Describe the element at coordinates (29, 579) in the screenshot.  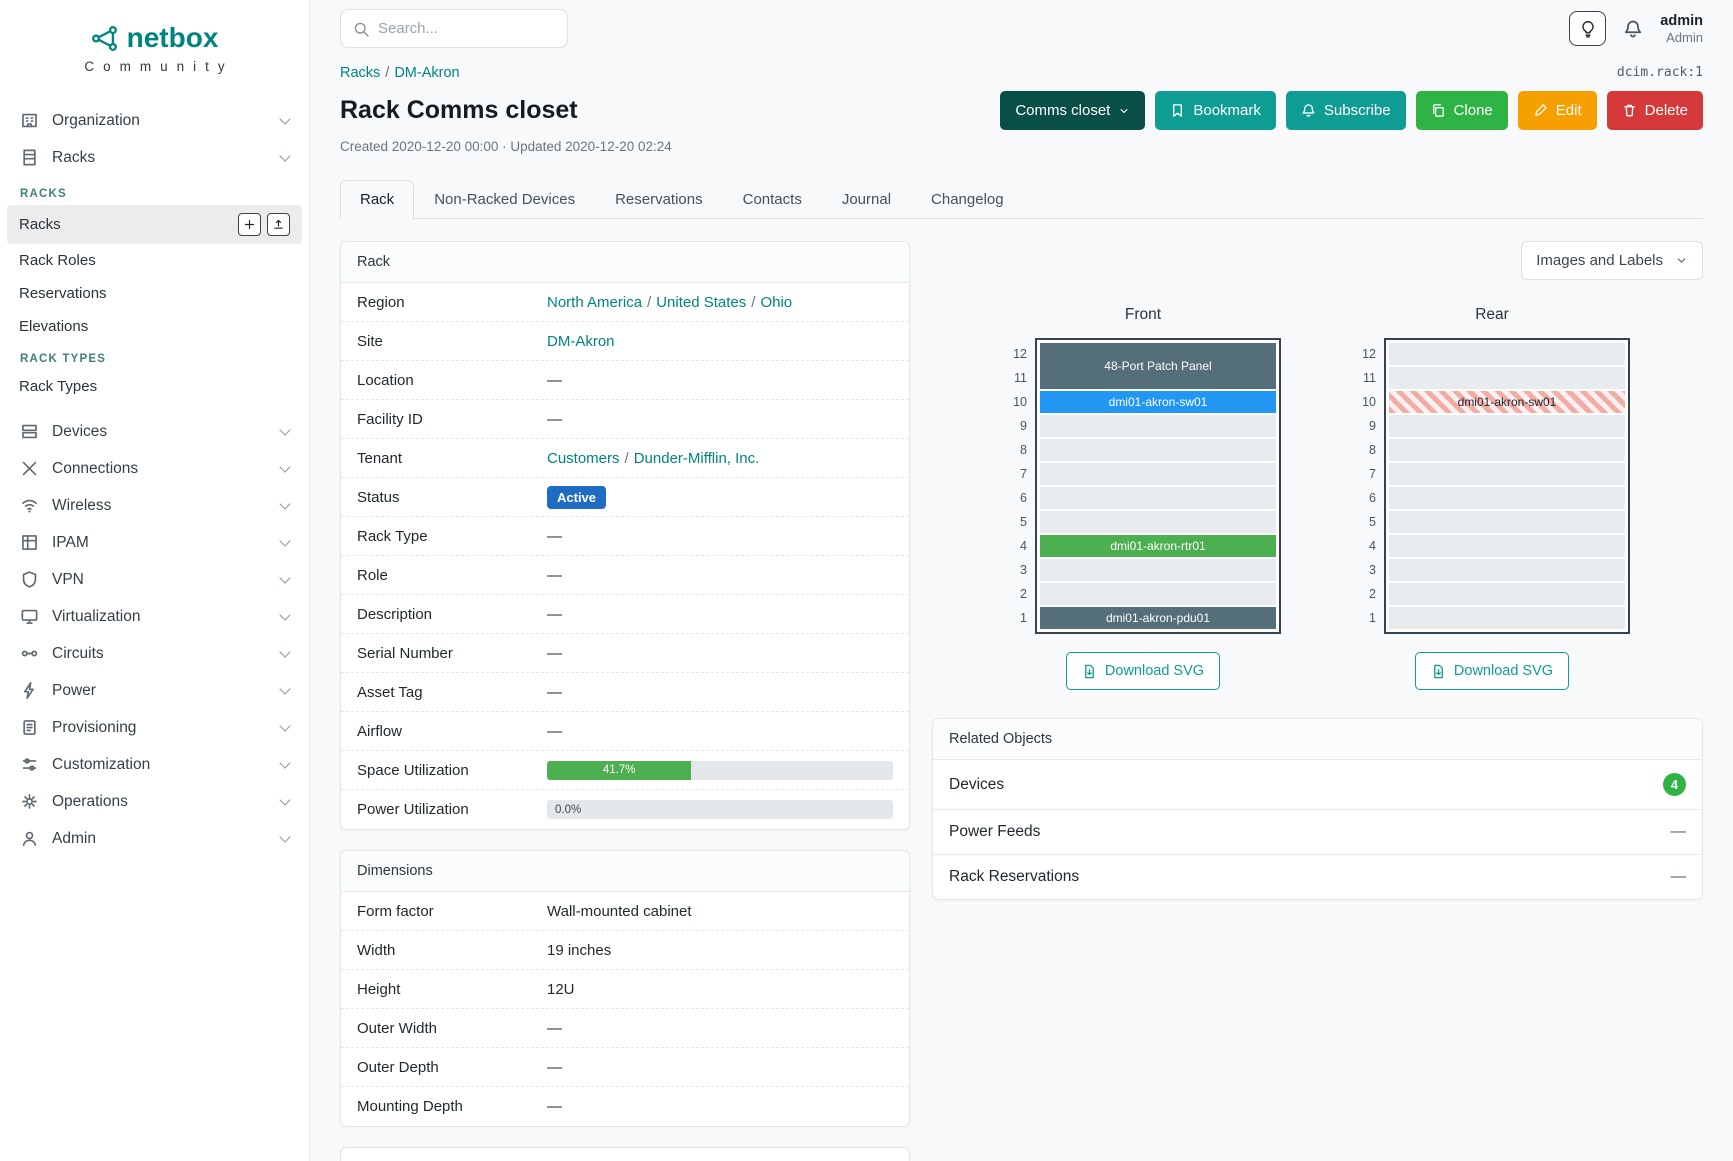
I see `vpn-icon` at that location.